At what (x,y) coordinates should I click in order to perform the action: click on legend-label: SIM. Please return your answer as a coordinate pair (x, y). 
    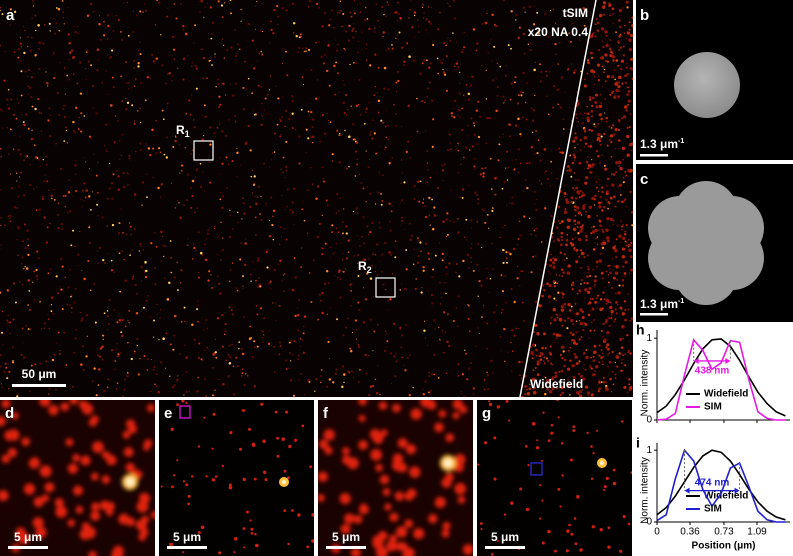
    Looking at the image, I should click on (713, 509).